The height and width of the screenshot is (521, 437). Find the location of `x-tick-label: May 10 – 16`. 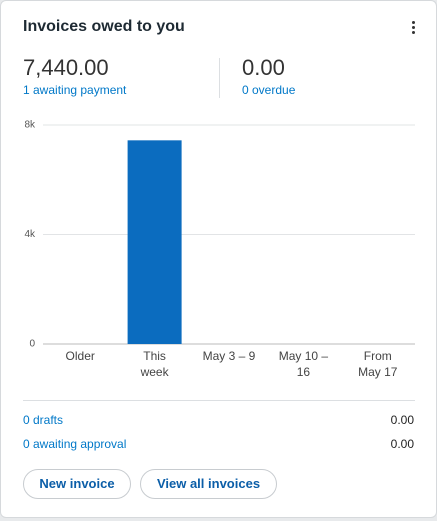

x-tick-label: May 10 – 16 is located at coordinates (303, 364).